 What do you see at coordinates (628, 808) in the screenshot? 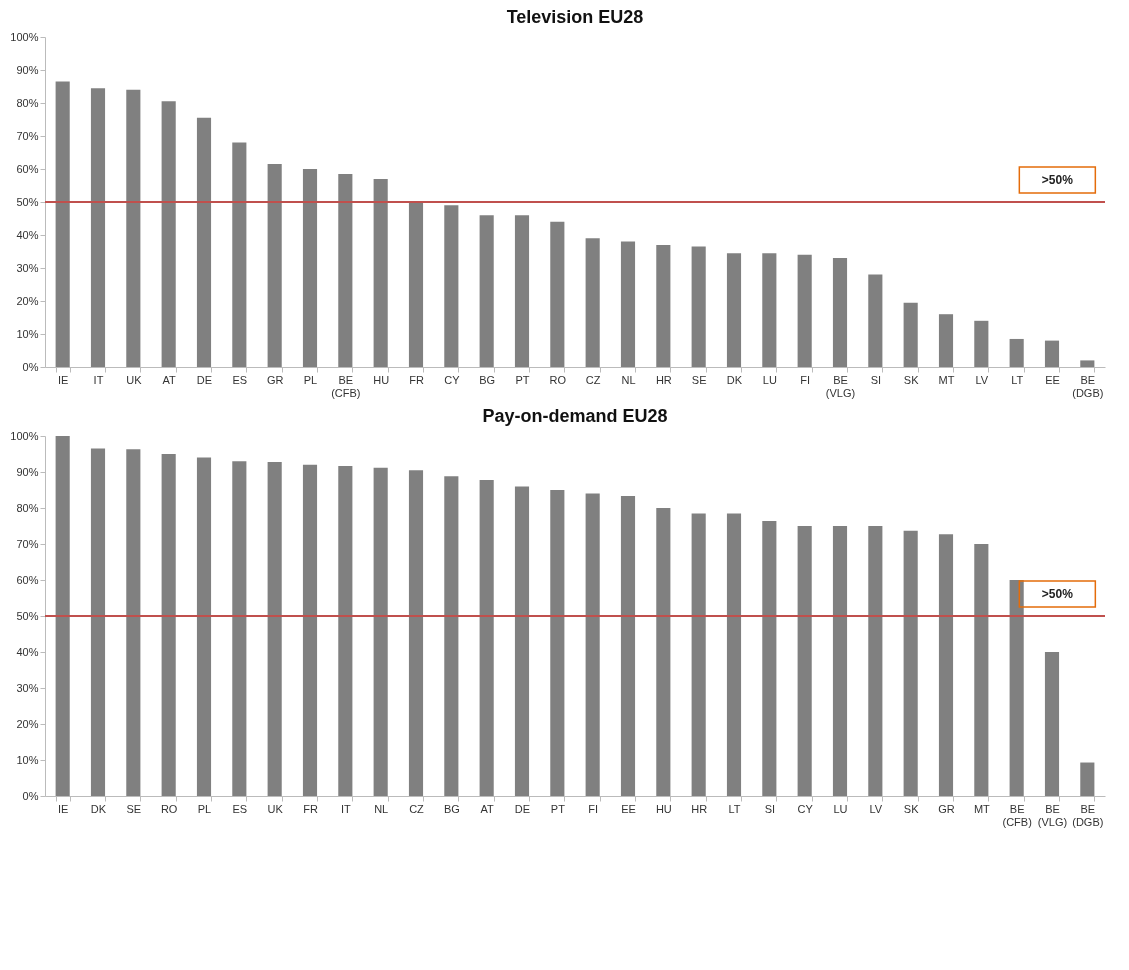
I see `x-tick-label: EE` at bounding box center [628, 808].